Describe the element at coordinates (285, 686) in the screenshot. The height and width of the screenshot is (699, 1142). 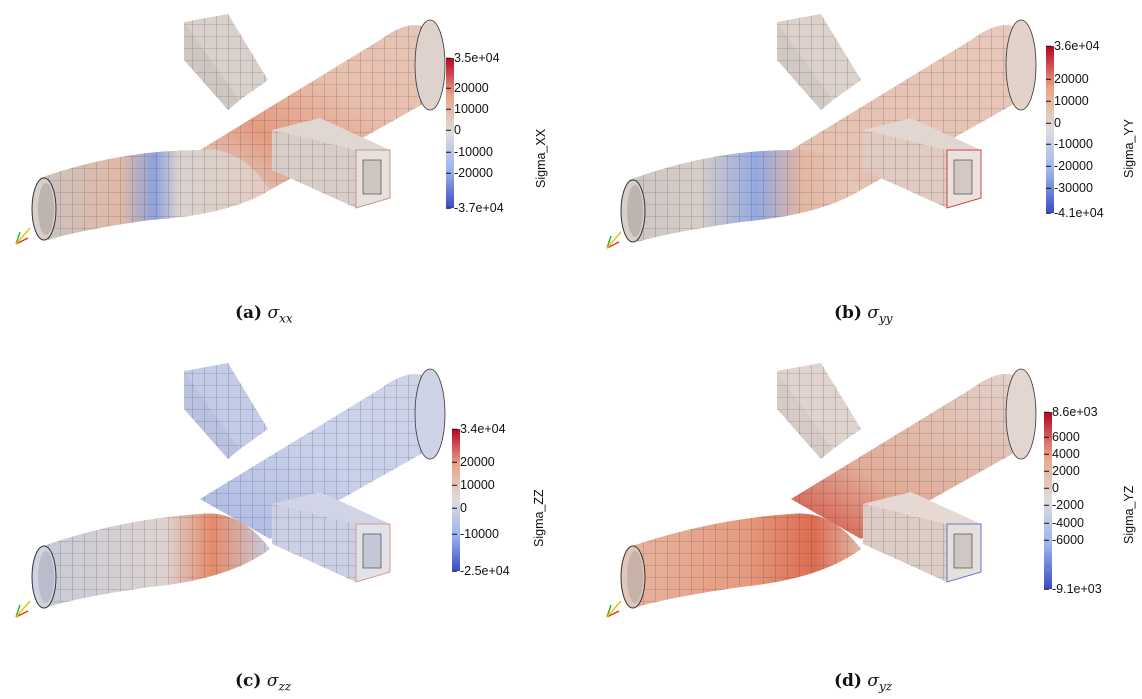
I see `caption-subscript: zz` at that location.